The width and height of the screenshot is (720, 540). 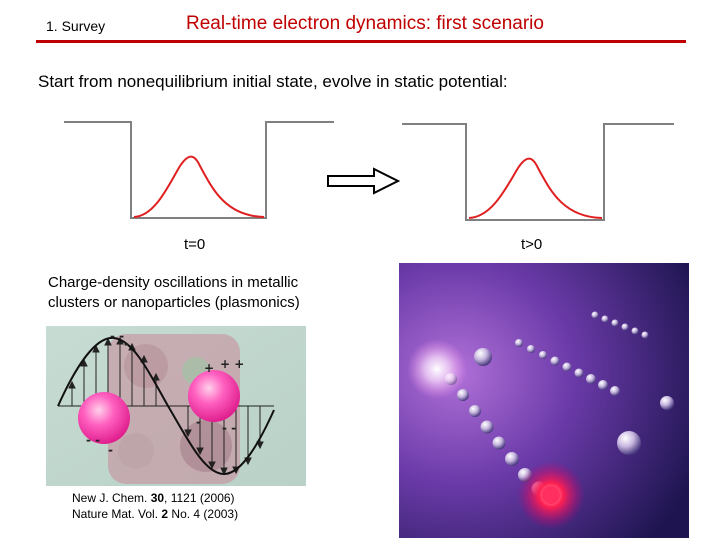 I want to click on reference-volume: 30, so click(x=157, y=498).